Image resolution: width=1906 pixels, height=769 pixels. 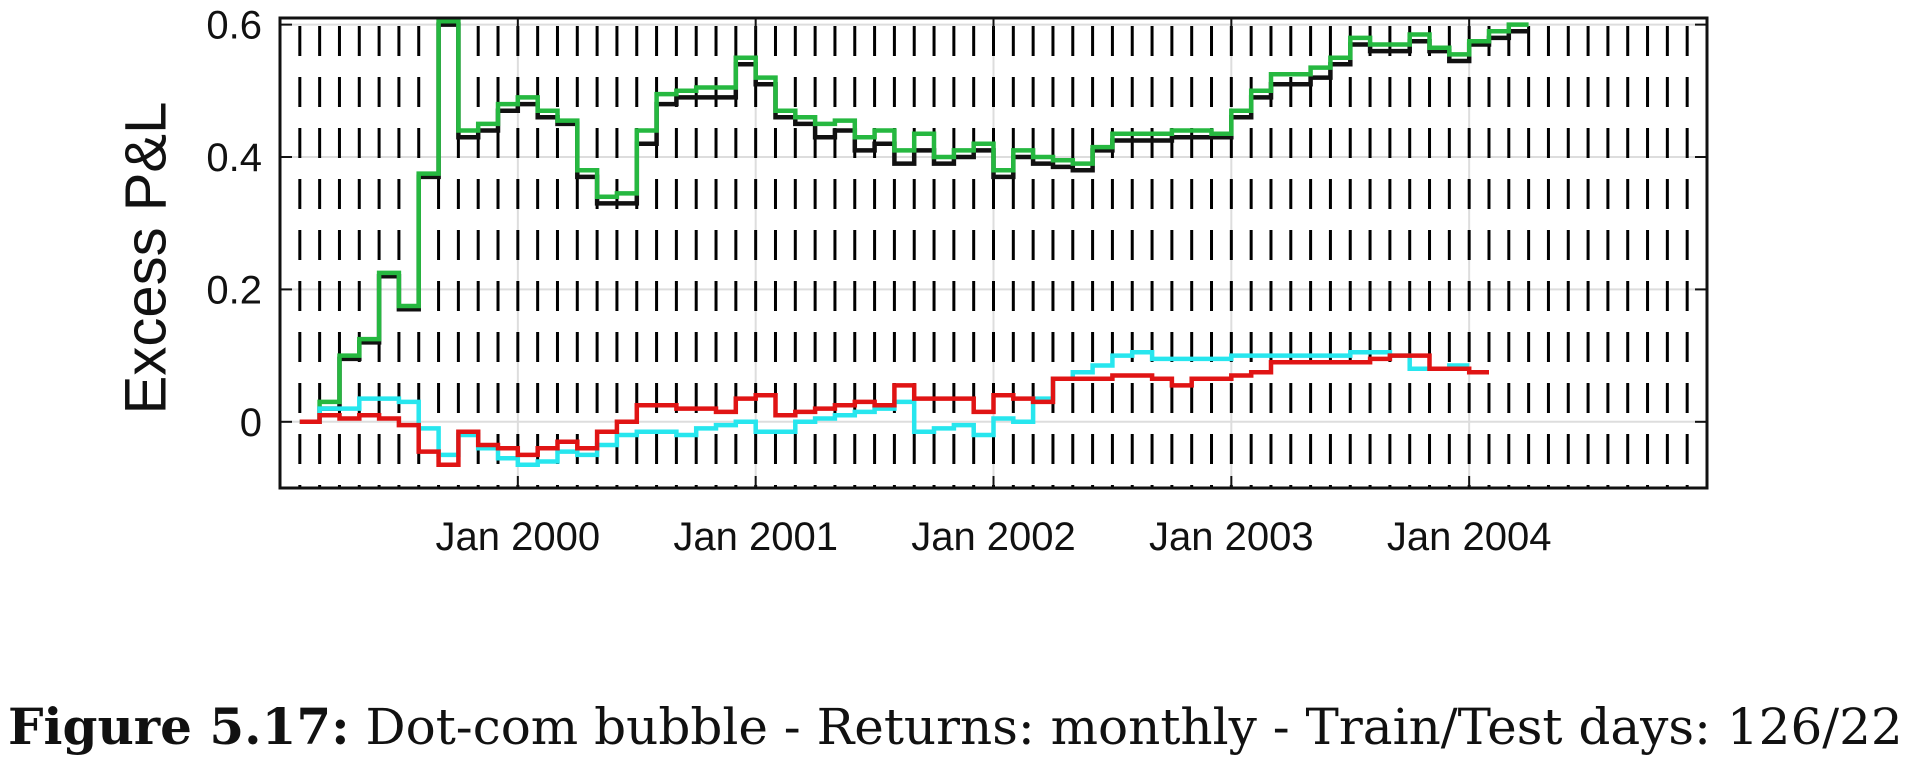 I want to click on y-tick-label: 0.2, so click(x=234, y=290).